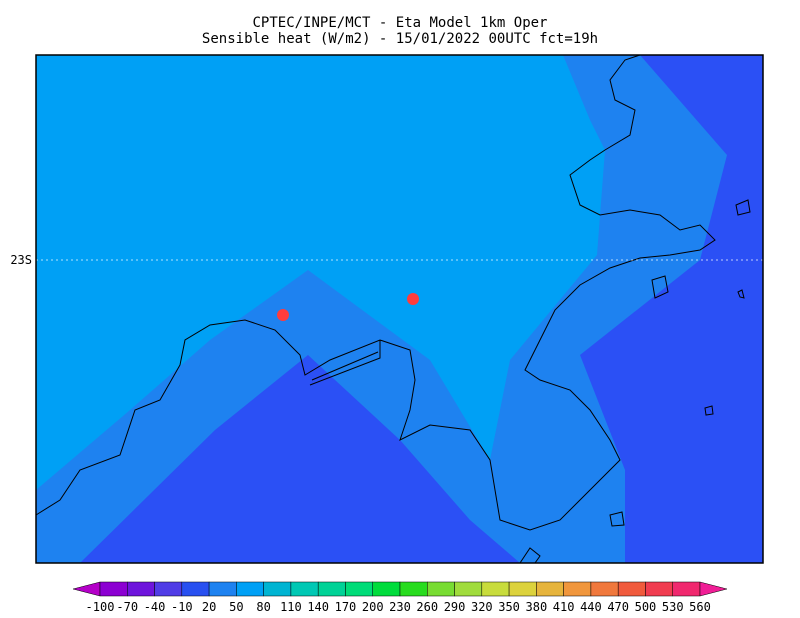 This screenshot has width=800, height=618. What do you see at coordinates (236, 607) in the screenshot?
I see `colorbar-label: 50` at bounding box center [236, 607].